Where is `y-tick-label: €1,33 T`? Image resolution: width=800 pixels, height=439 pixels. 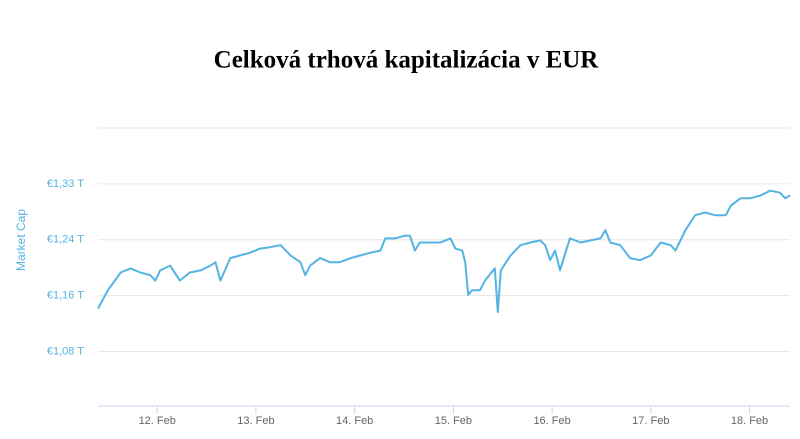 y-tick-label: €1,33 T is located at coordinates (65, 184).